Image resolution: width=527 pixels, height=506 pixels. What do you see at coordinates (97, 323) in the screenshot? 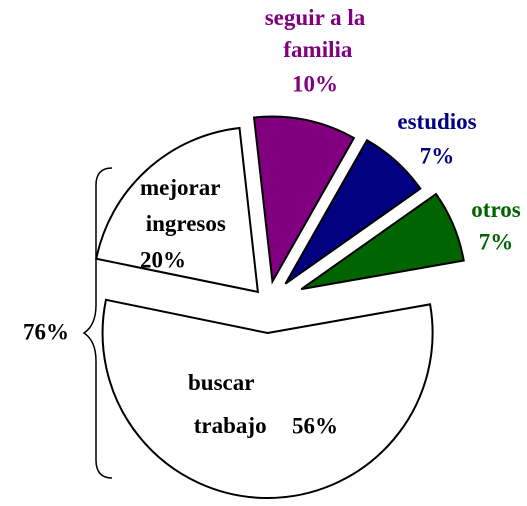
I see `brace` at bounding box center [97, 323].